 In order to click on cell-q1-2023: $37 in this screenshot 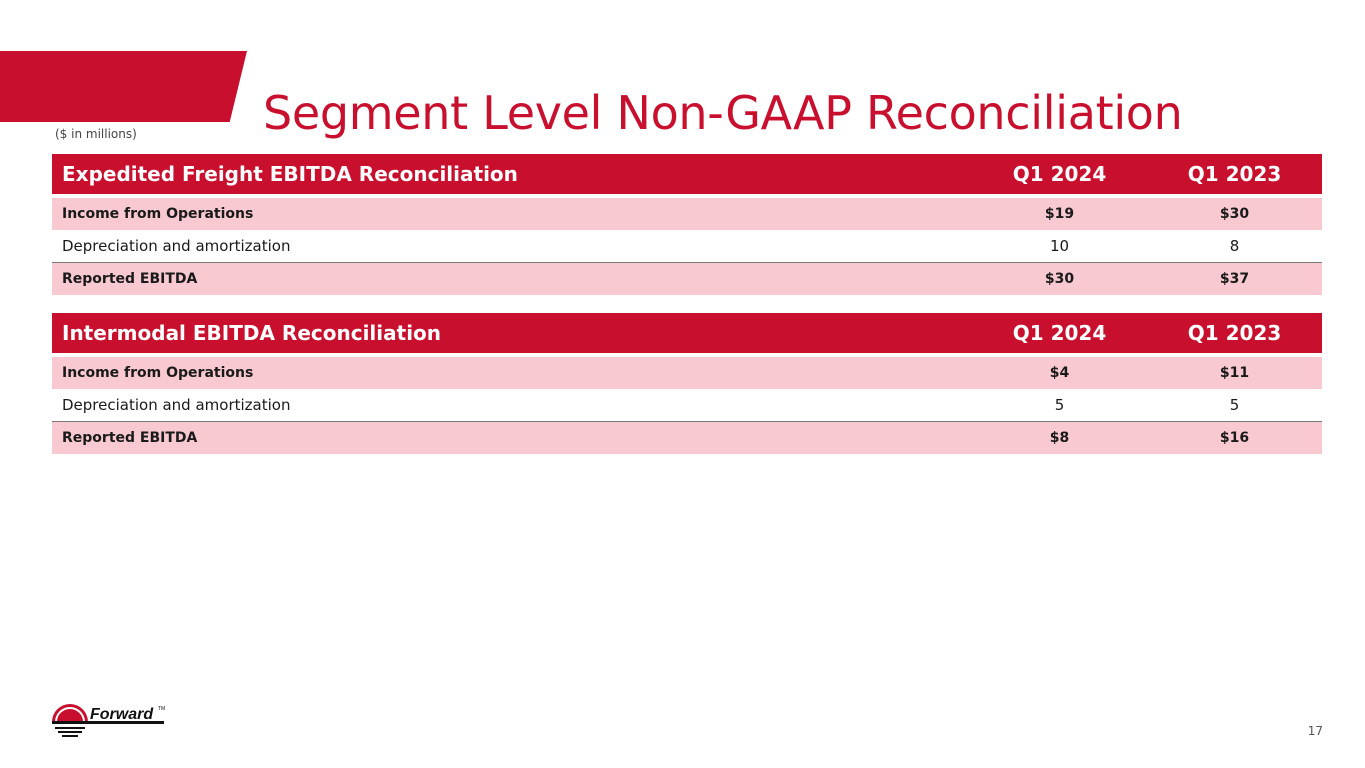, I will do `click(1234, 278)`.